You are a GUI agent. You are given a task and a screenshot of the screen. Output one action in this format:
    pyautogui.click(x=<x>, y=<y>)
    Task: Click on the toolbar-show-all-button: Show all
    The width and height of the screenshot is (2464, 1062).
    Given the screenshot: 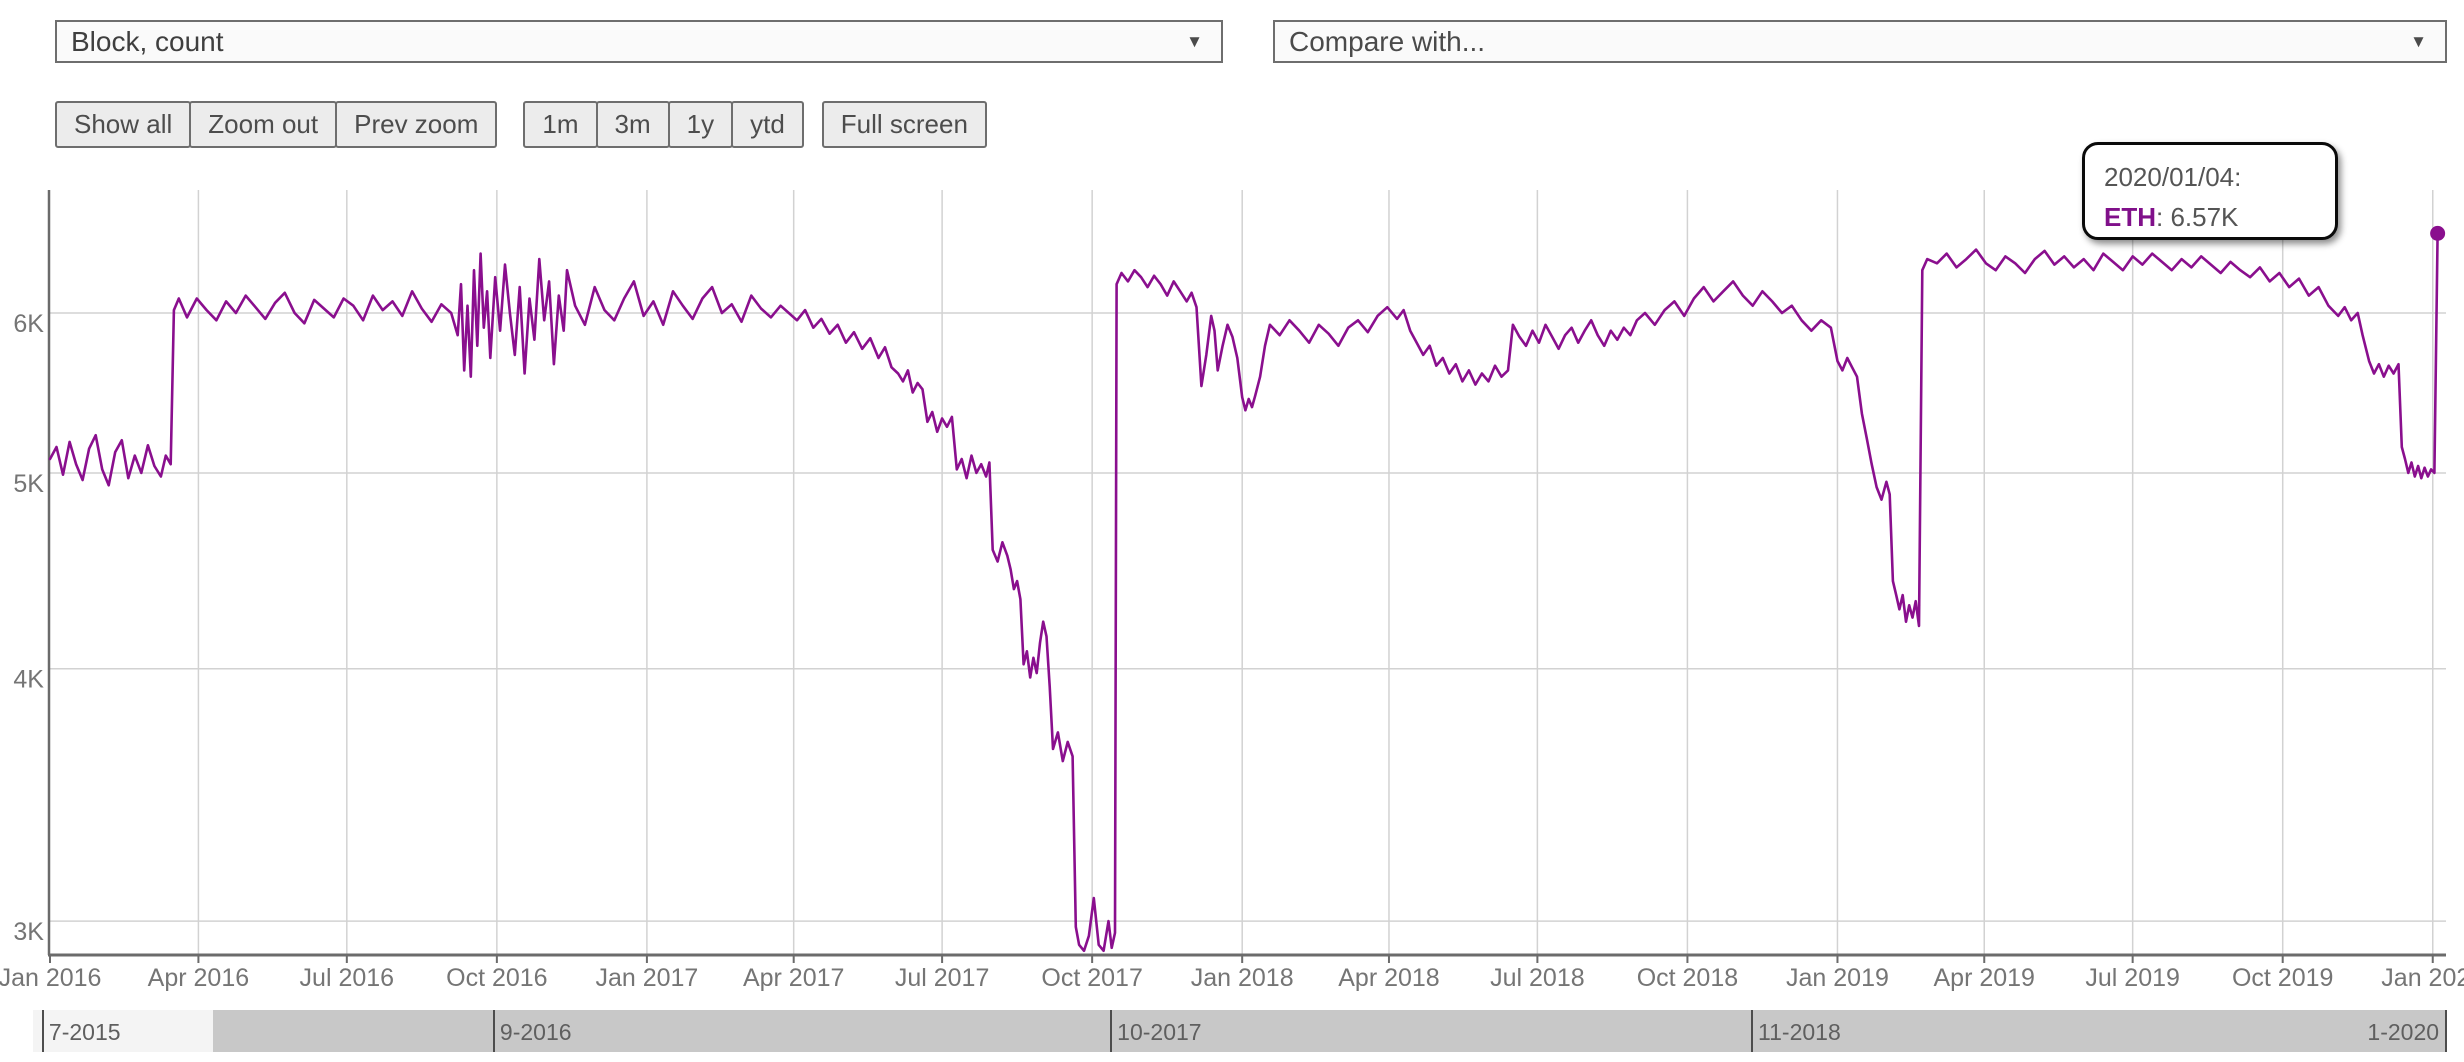 What is the action you would take?
    pyautogui.click(x=123, y=124)
    